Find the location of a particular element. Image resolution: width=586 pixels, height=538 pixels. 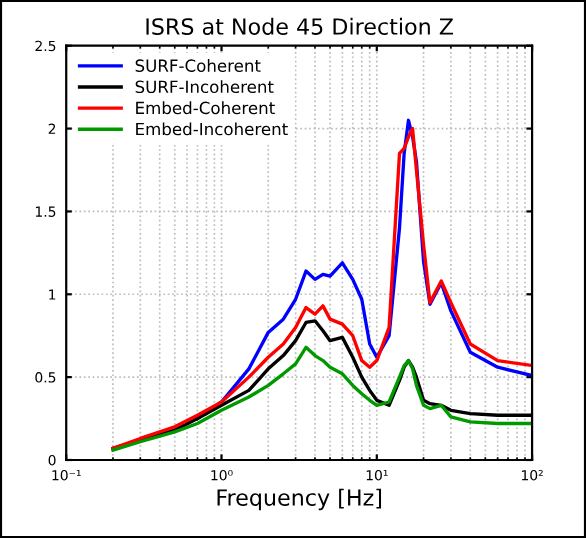

legend-label: SURF-Incoherent is located at coordinates (204, 87).